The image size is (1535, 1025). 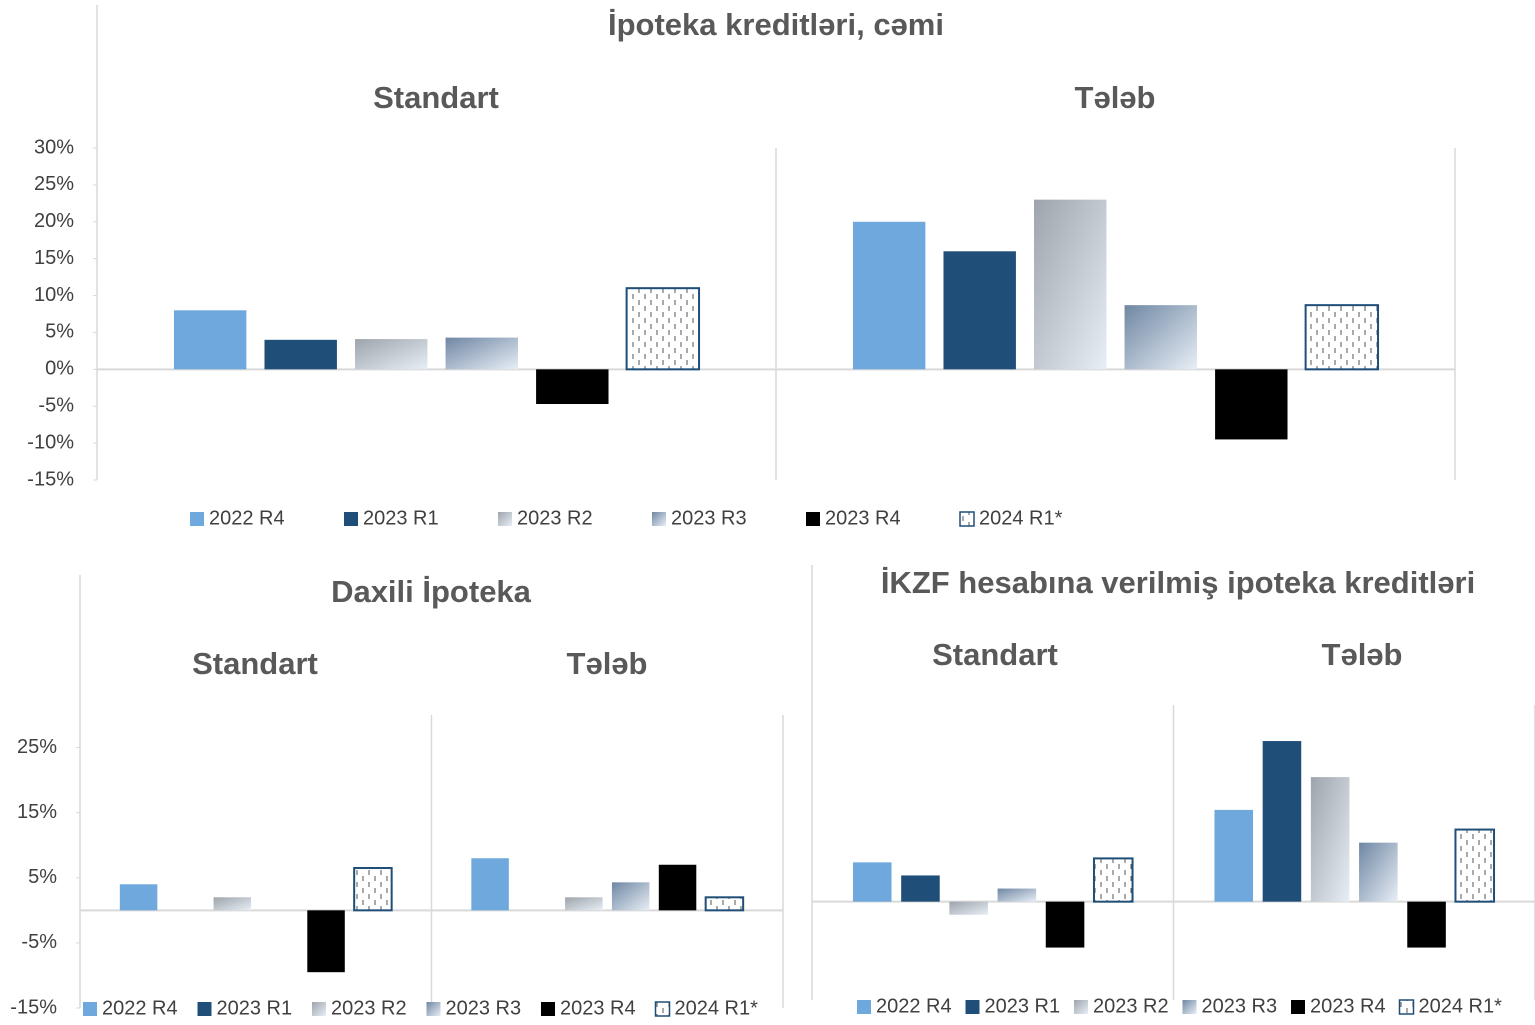 What do you see at coordinates (54, 147) in the screenshot?
I see `y-tick-label: 30%` at bounding box center [54, 147].